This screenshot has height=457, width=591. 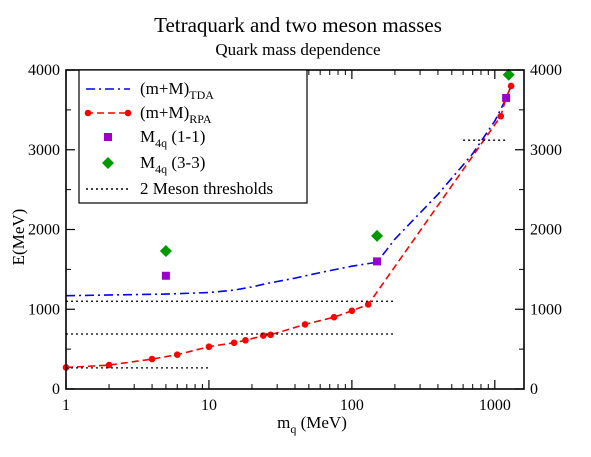 What do you see at coordinates (209, 405) in the screenshot?
I see `x-tick-label: 10` at bounding box center [209, 405].